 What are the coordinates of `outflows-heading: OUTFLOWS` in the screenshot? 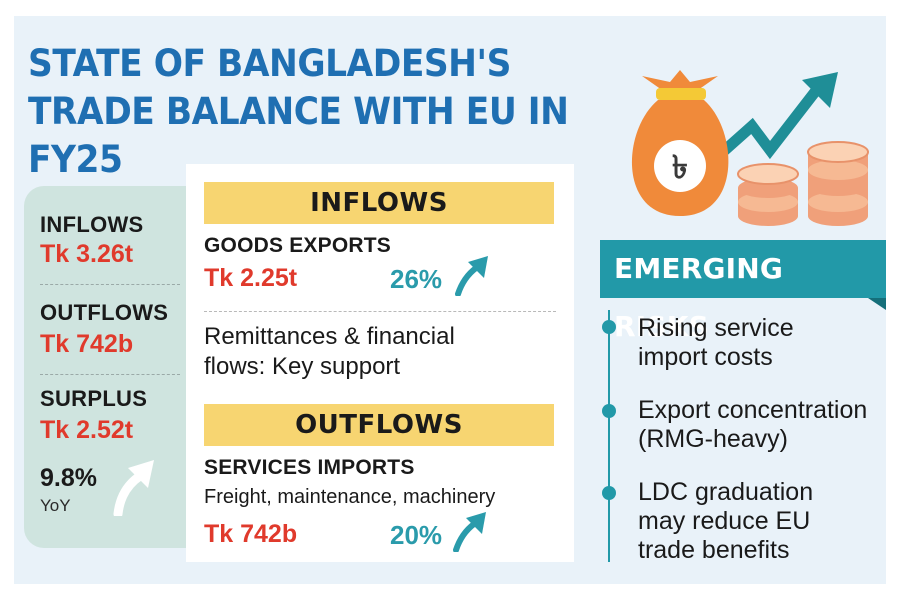 It's located at (379, 425).